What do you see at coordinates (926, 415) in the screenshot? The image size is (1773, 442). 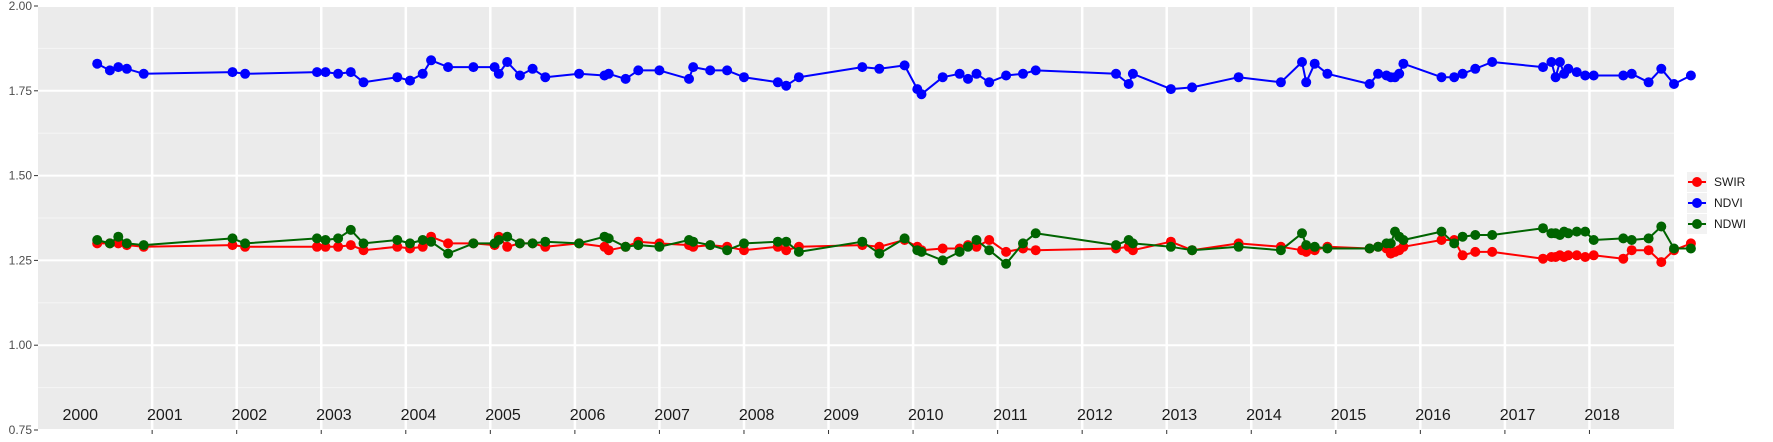 I see `year-label: 2010` at bounding box center [926, 415].